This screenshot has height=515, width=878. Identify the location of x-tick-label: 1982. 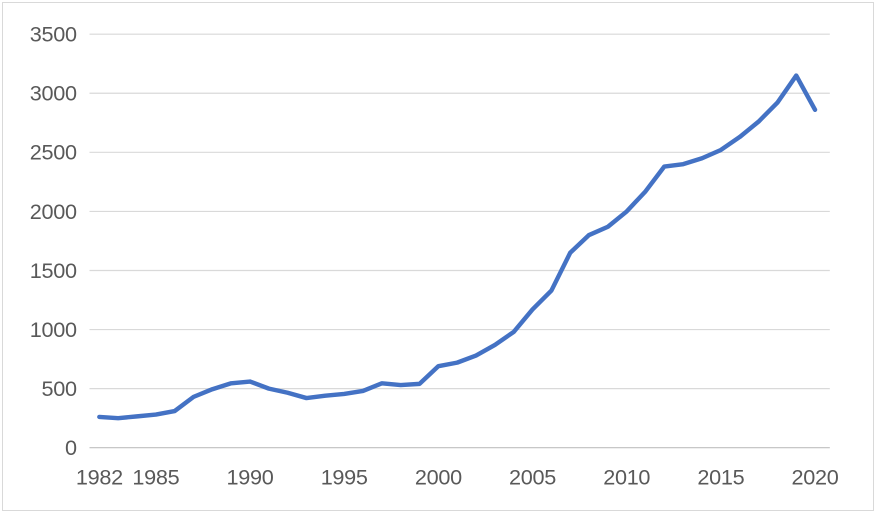
(99, 476).